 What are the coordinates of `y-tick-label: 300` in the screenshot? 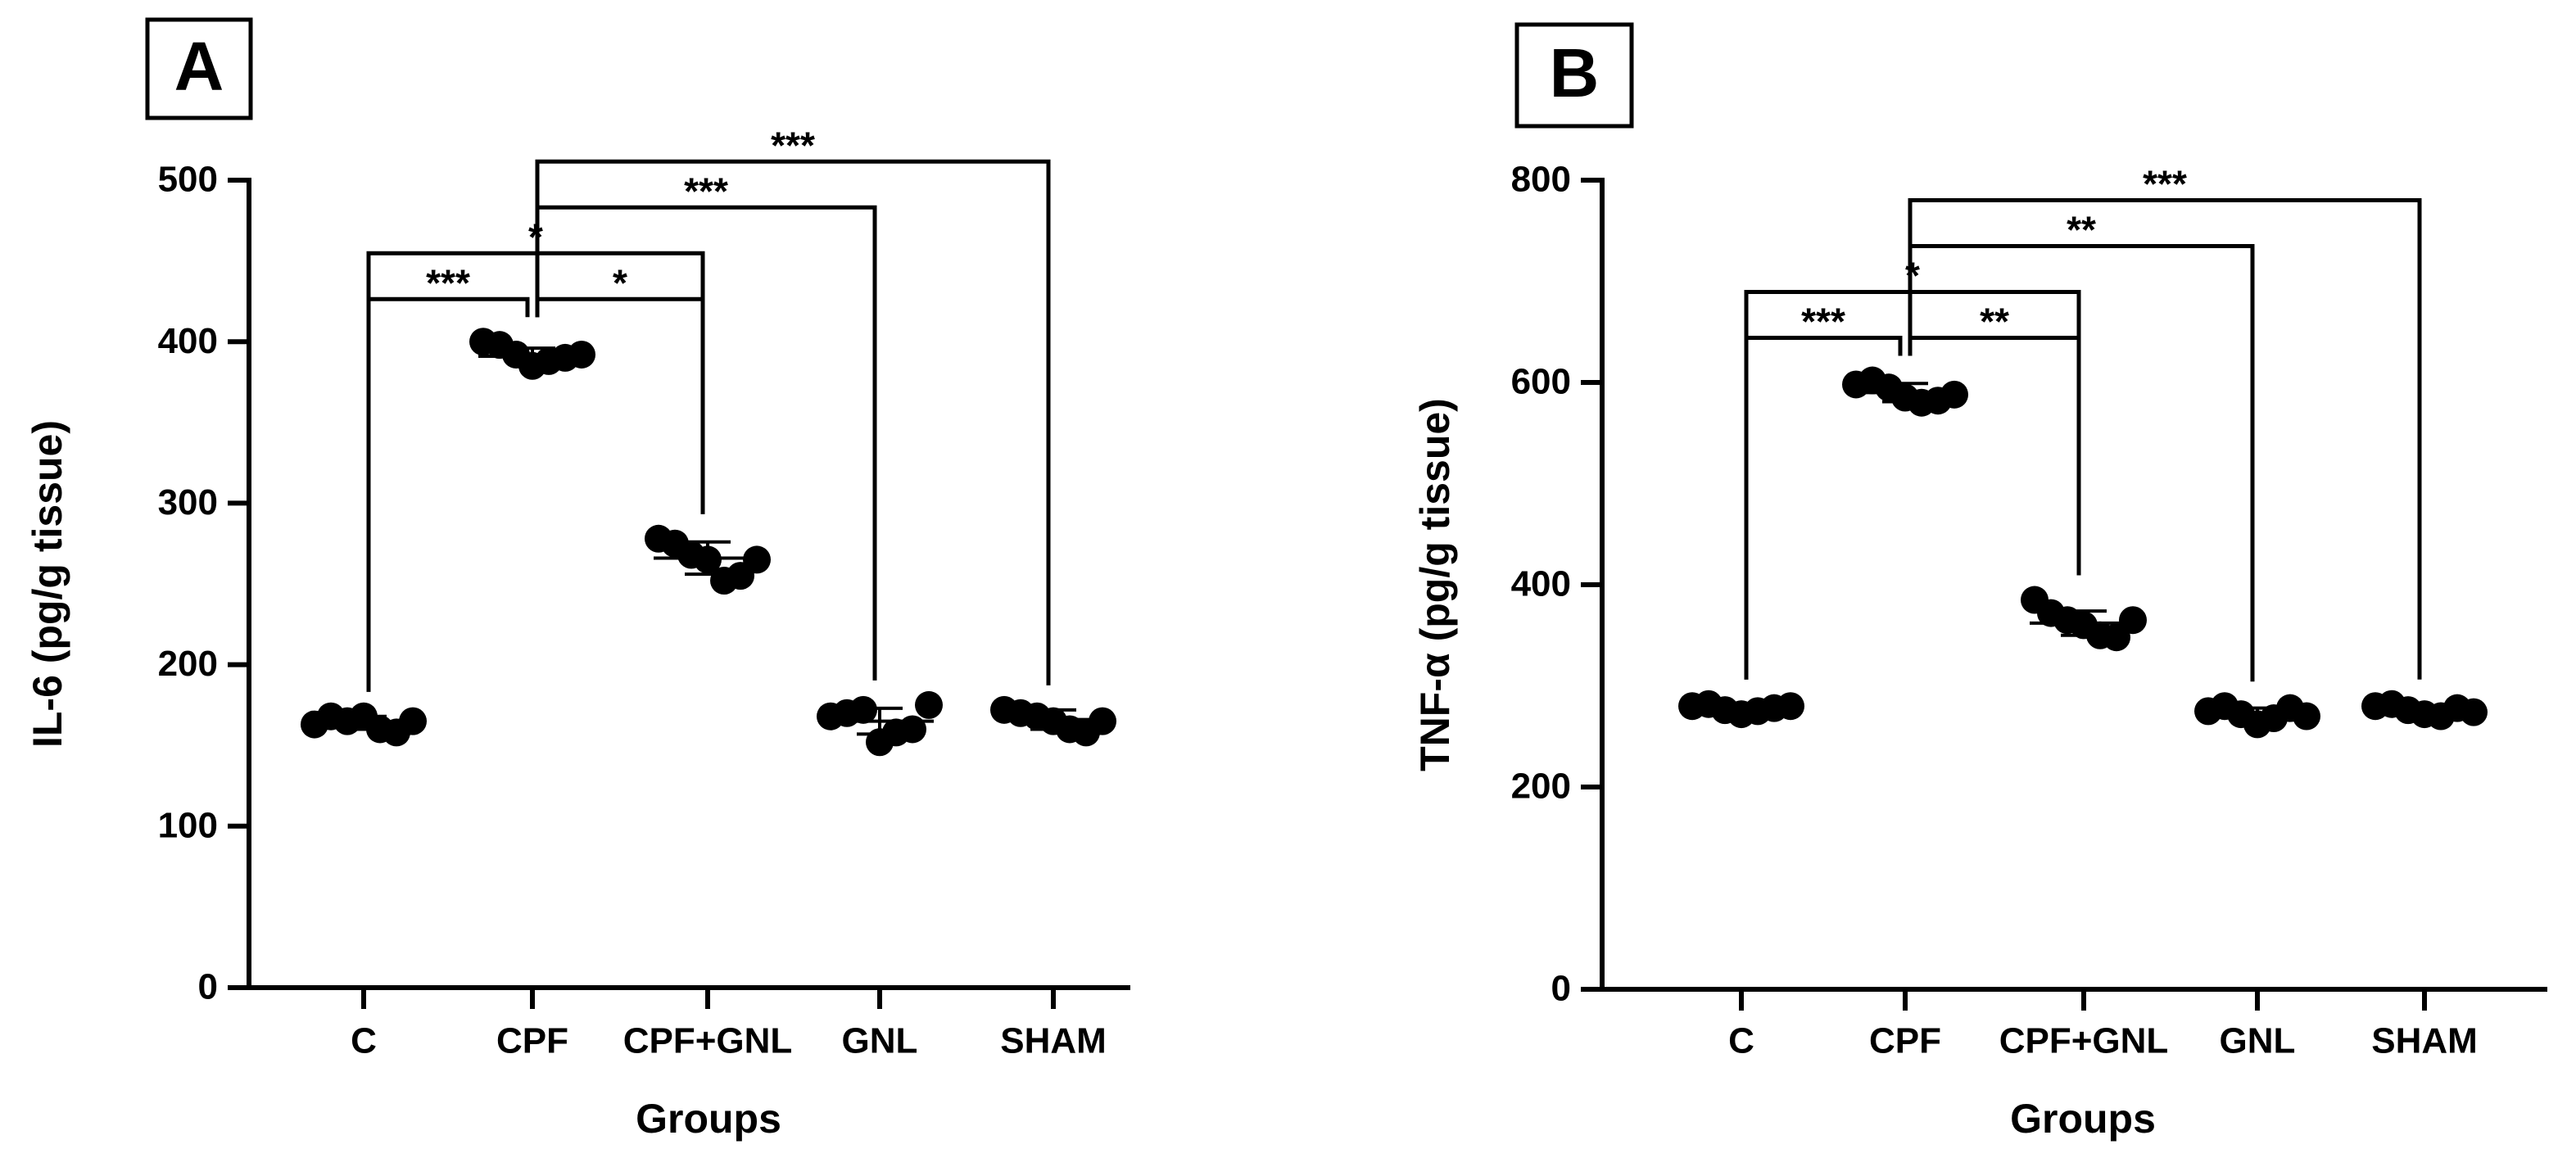 It's located at (188, 502).